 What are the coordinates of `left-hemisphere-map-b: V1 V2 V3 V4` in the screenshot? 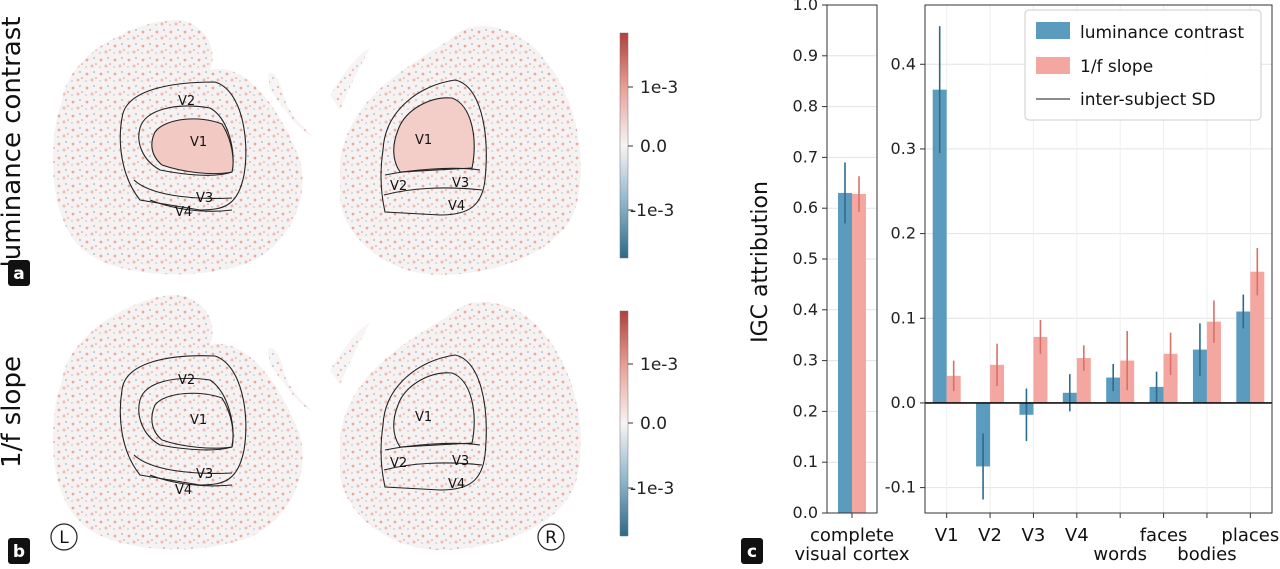 It's located at (182, 422).